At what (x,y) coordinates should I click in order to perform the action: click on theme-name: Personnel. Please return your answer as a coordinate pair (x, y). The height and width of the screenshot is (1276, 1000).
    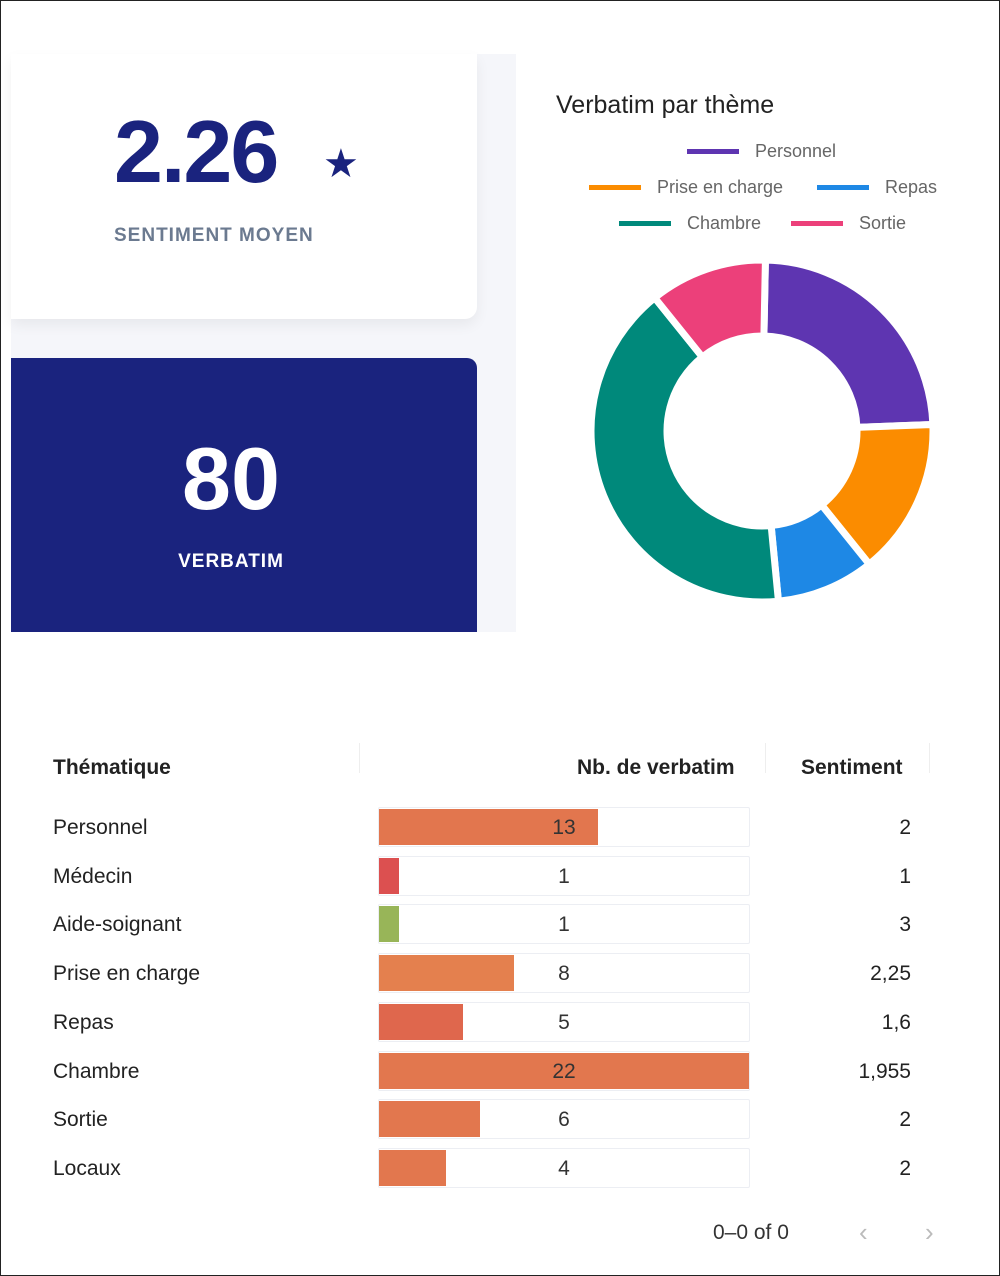
    Looking at the image, I should click on (100, 827).